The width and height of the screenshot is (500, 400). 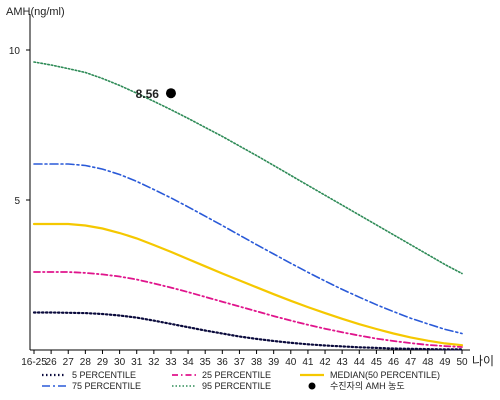 I want to click on patient-point, so click(x=170, y=93).